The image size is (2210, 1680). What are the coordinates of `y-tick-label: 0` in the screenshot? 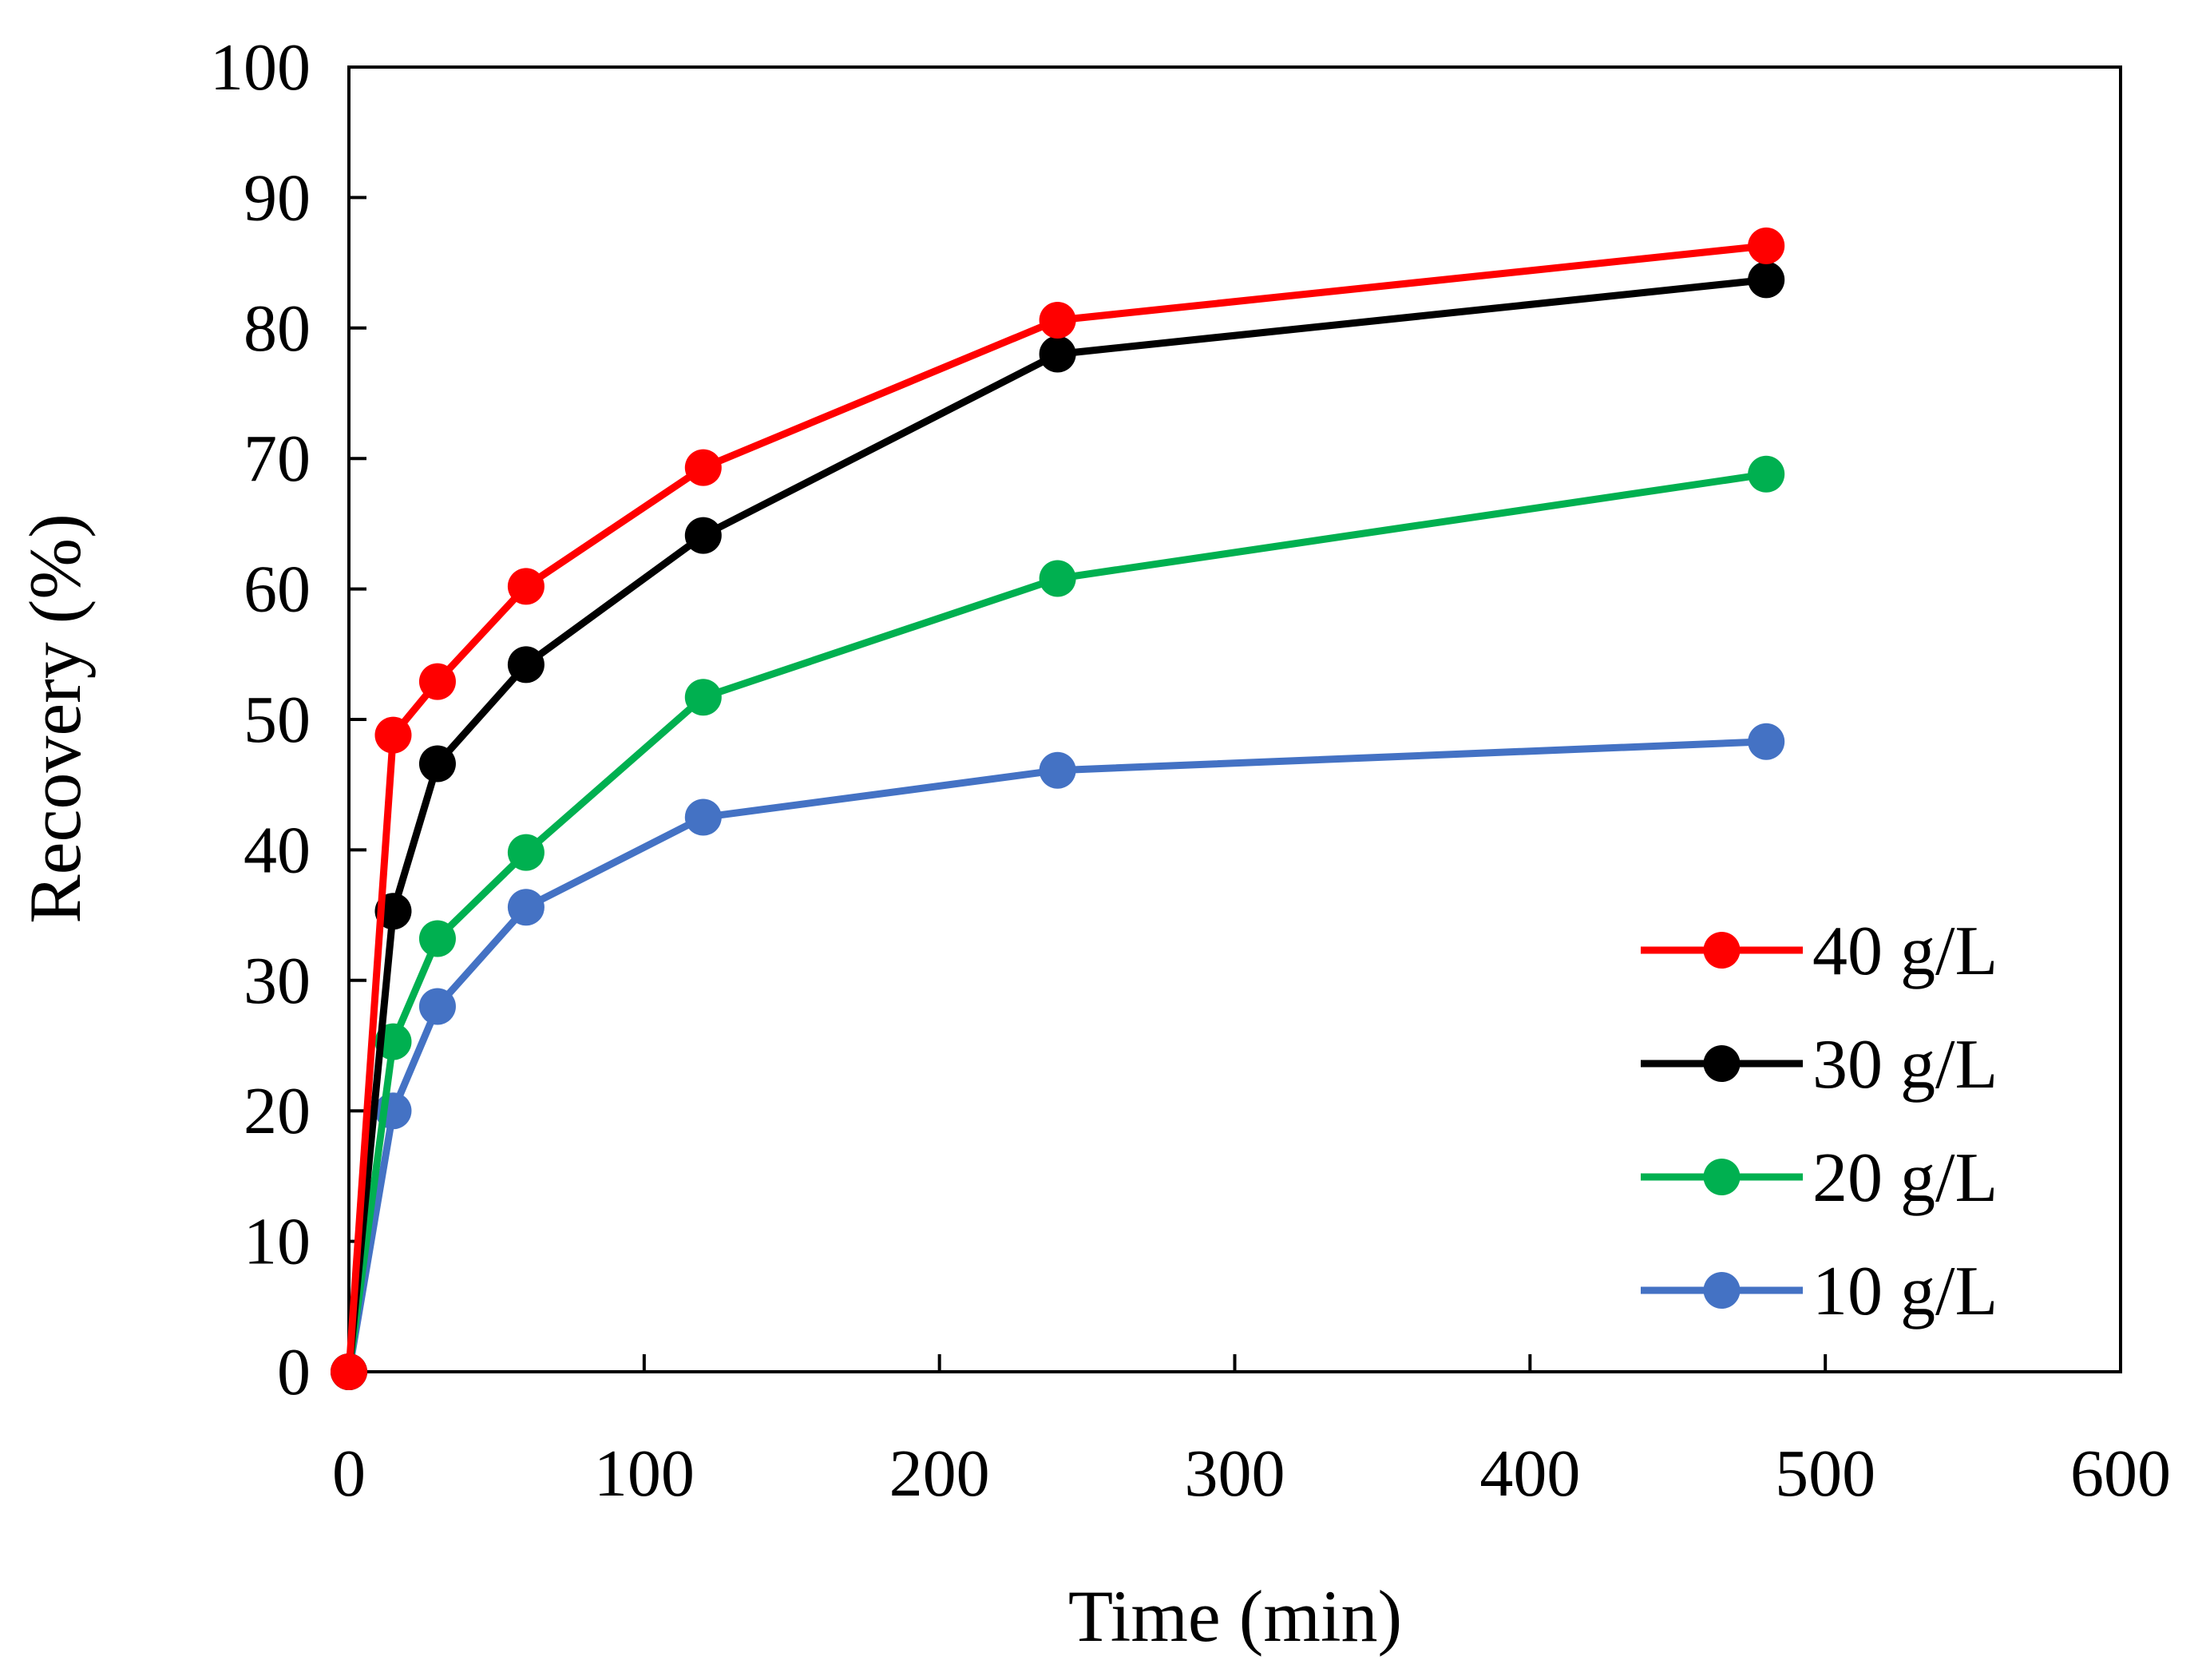 It's located at (294, 1372).